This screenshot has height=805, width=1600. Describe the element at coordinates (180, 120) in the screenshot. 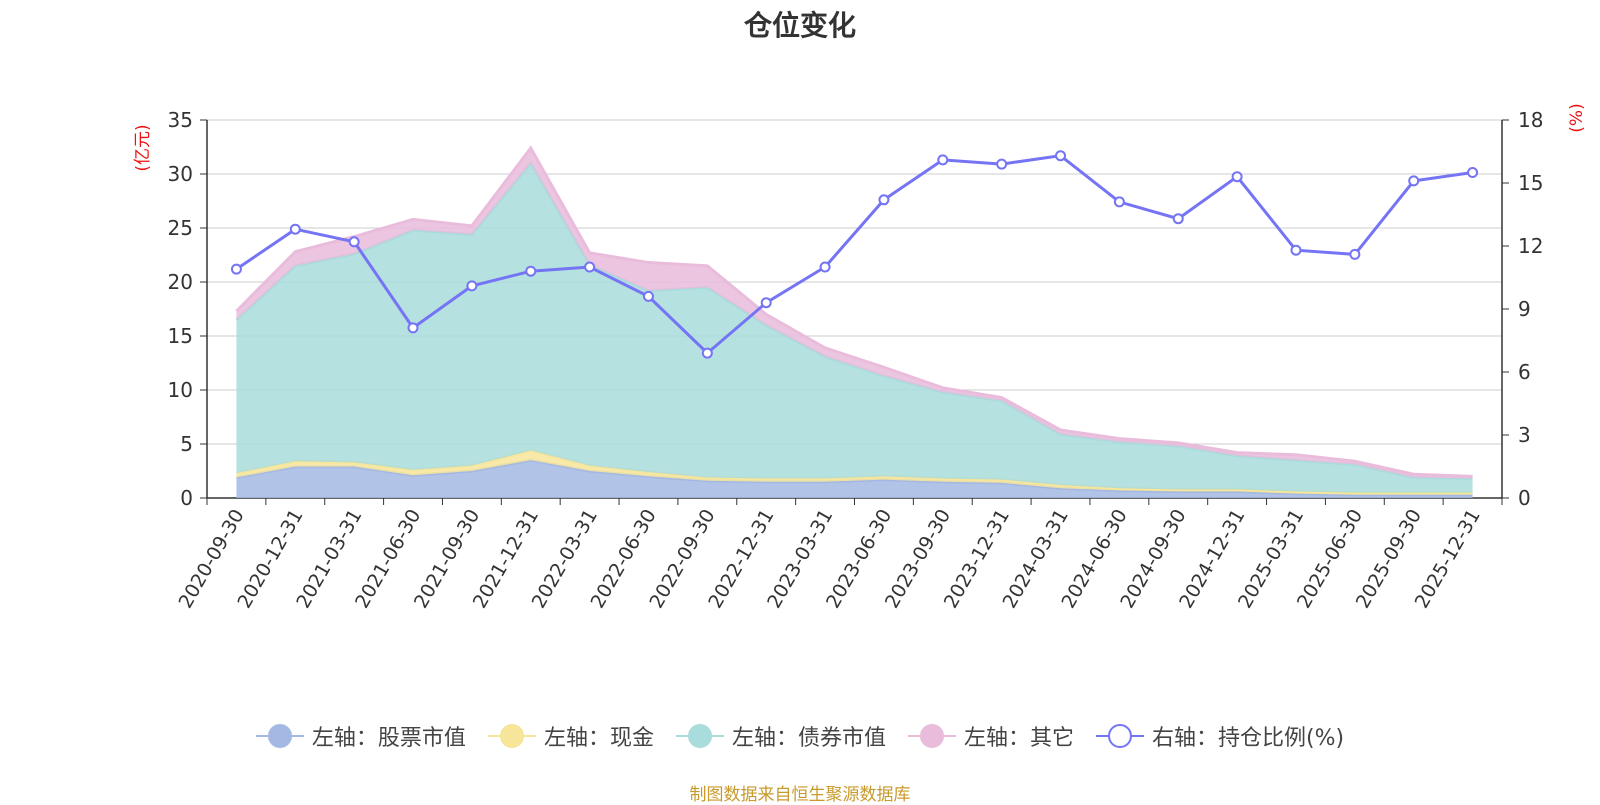

I see `y-left-tick-label: 35` at that location.